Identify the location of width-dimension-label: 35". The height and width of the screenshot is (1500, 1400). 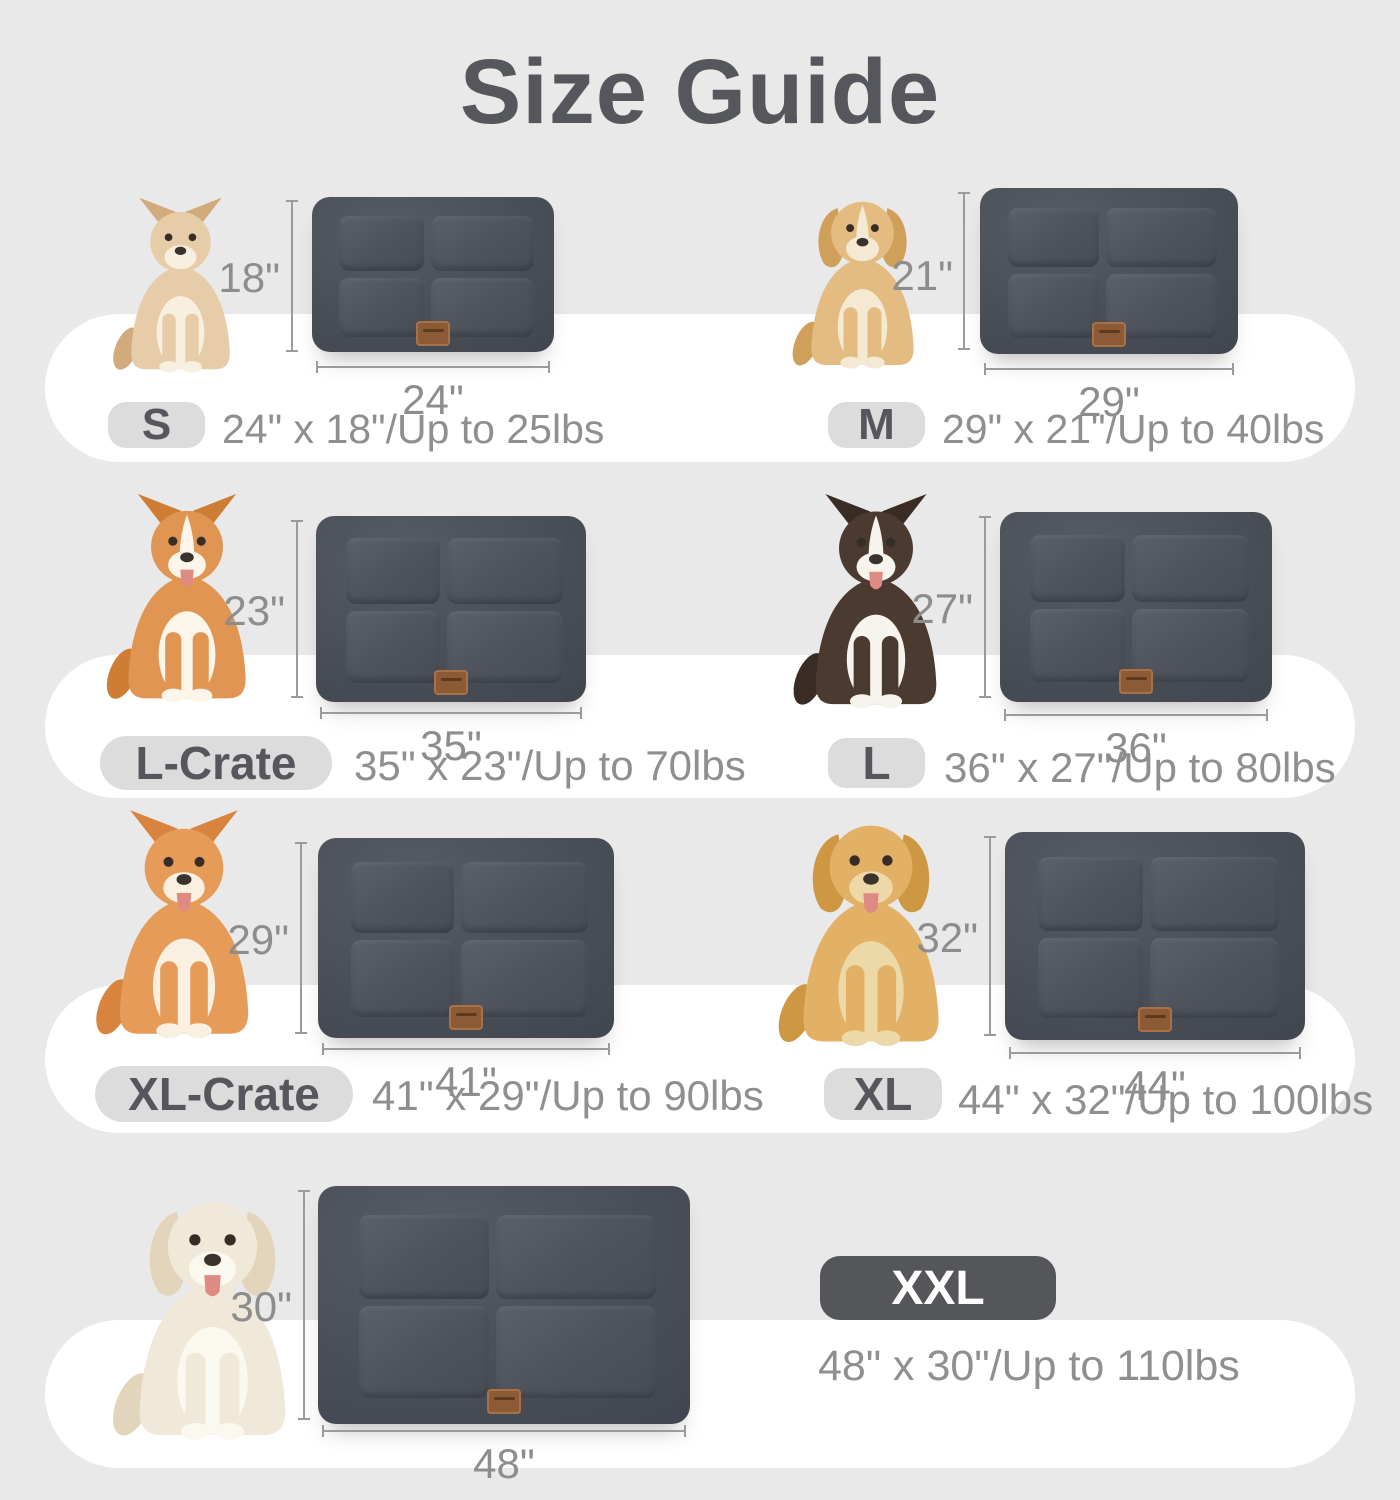
(451, 745).